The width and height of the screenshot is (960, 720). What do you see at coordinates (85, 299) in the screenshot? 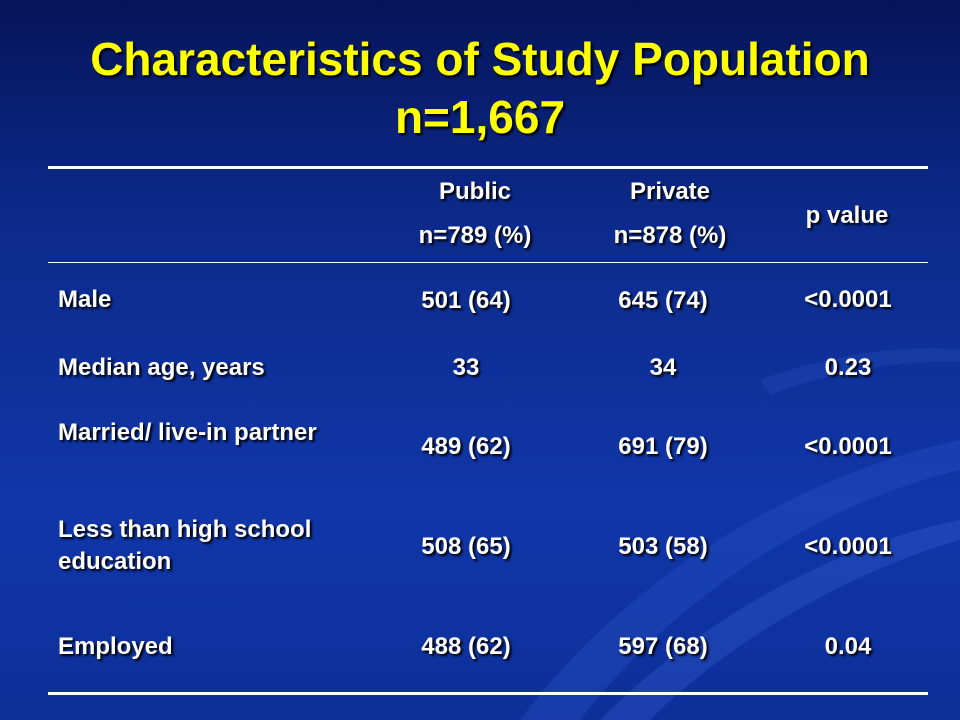
I see `row-label-male: Male` at bounding box center [85, 299].